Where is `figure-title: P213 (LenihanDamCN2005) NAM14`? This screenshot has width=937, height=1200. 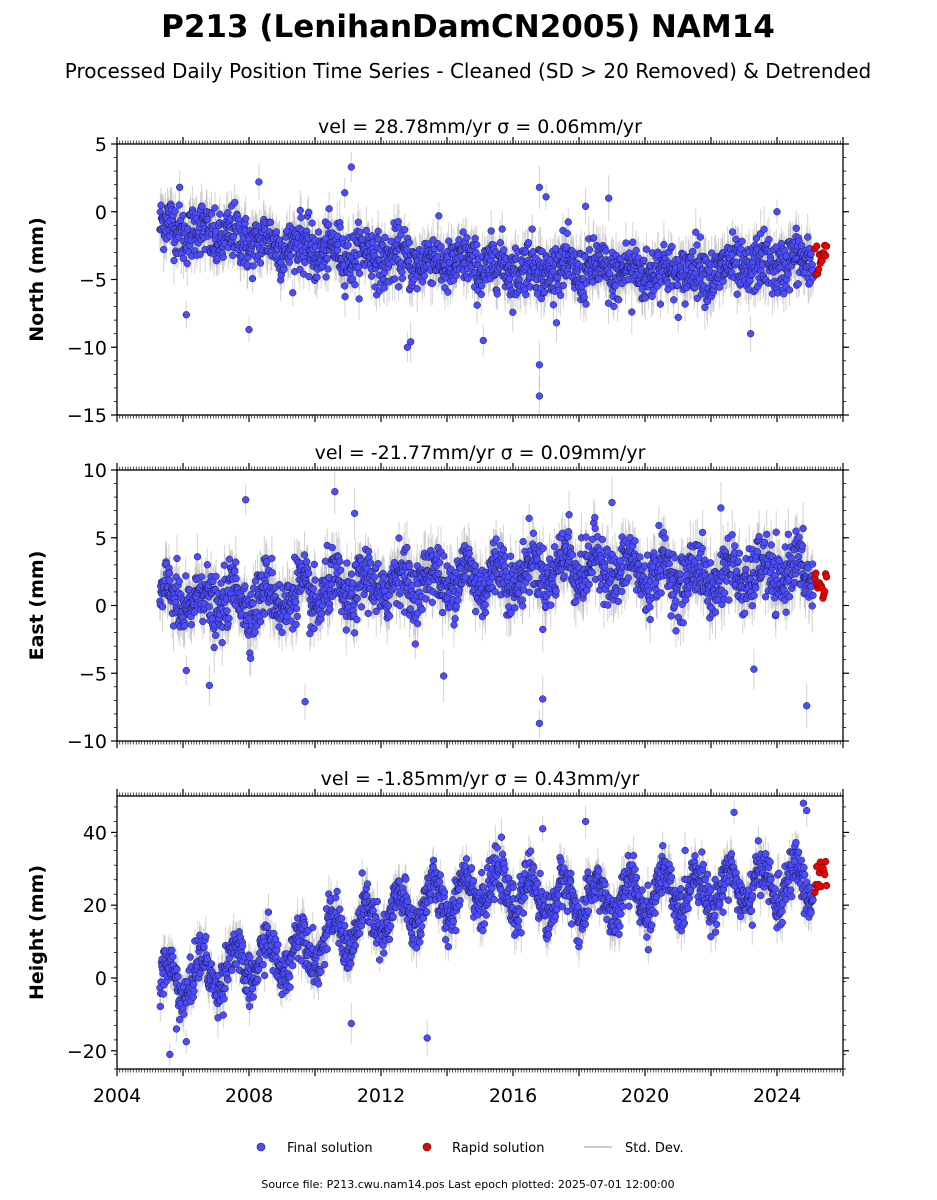 figure-title: P213 (LenihanDamCN2005) NAM14 is located at coordinates (468, 27).